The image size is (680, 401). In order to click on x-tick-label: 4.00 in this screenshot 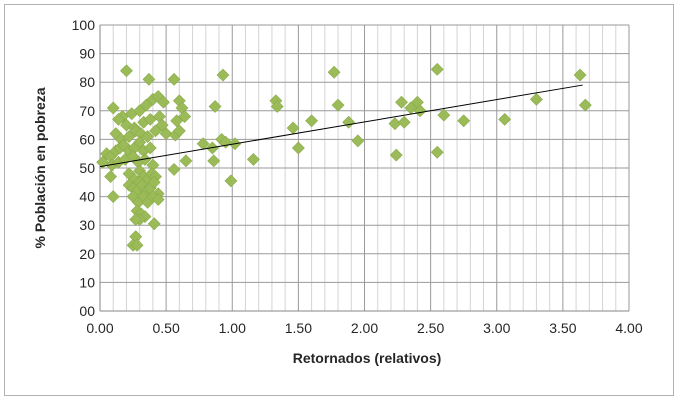, I will do `click(628, 328)`.